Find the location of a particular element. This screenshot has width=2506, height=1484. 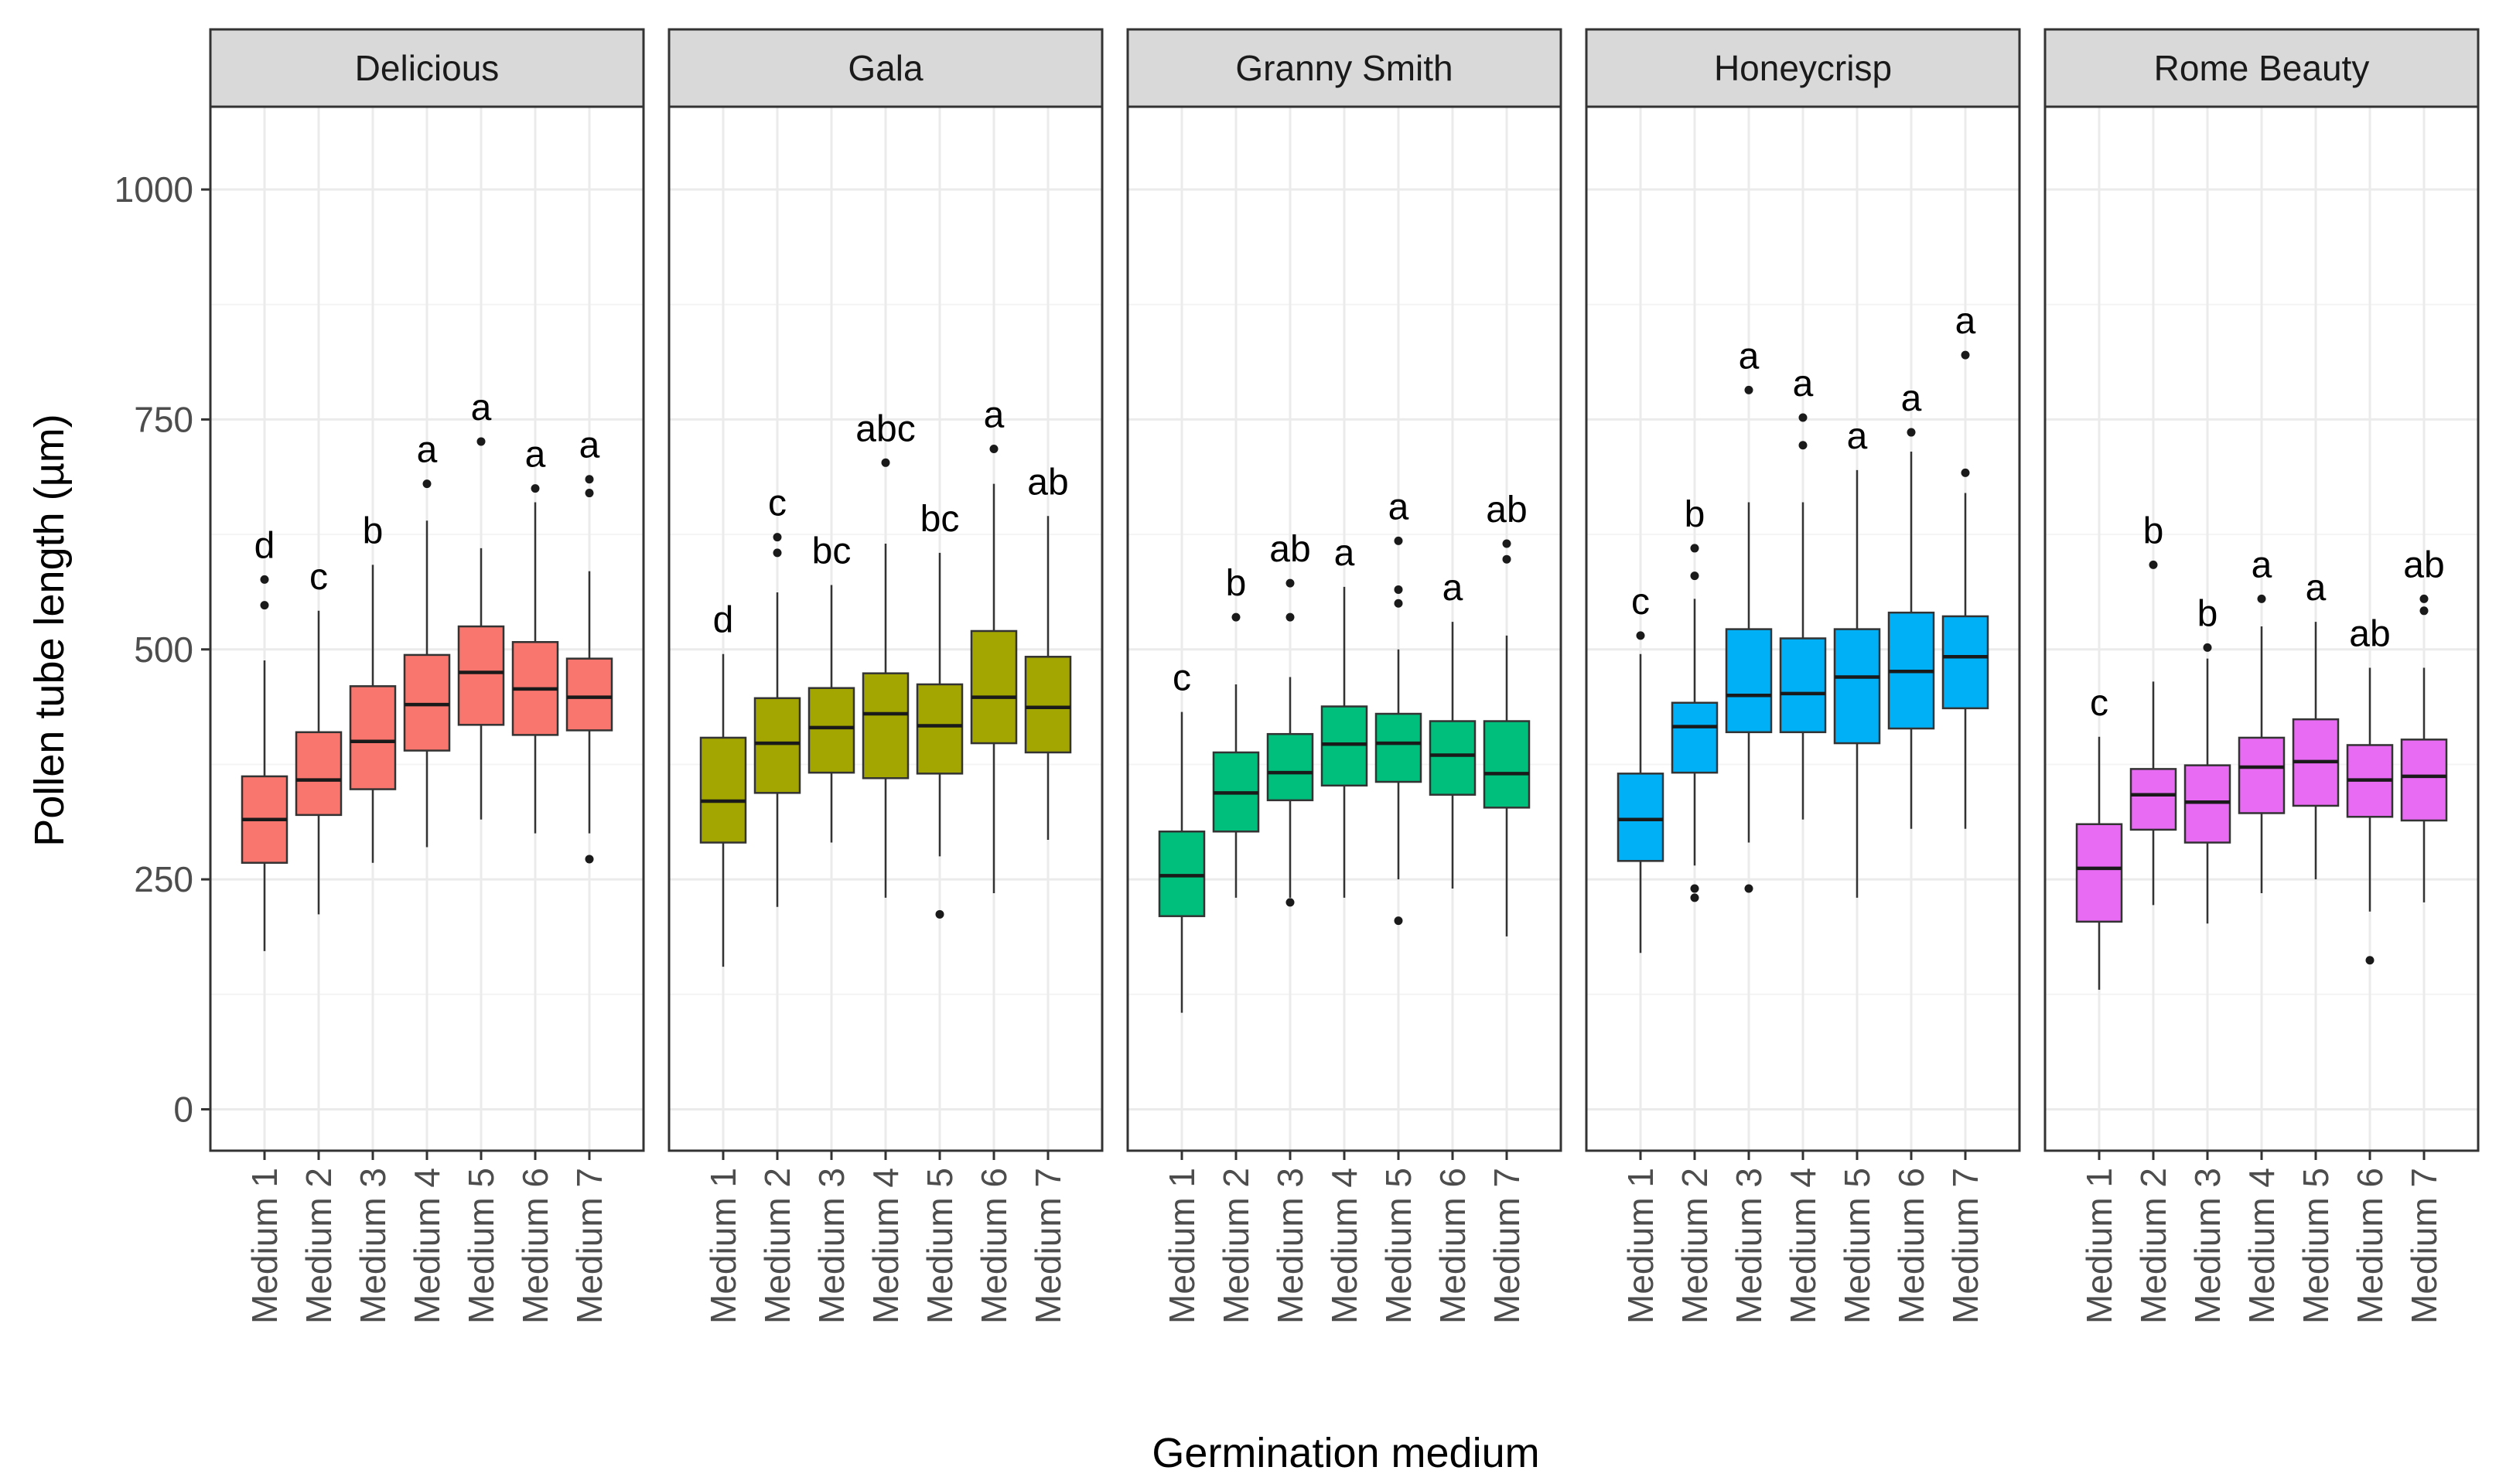

y-axis: 0 250 500 750 1000 is located at coordinates (162, 649).